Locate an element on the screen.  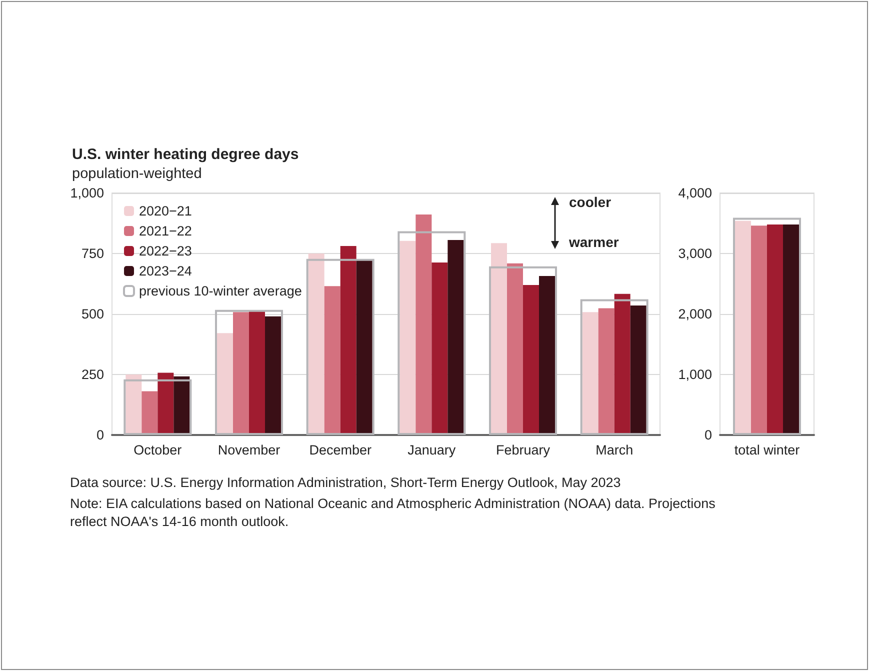
y-tick-label: 750 is located at coordinates (92, 253).